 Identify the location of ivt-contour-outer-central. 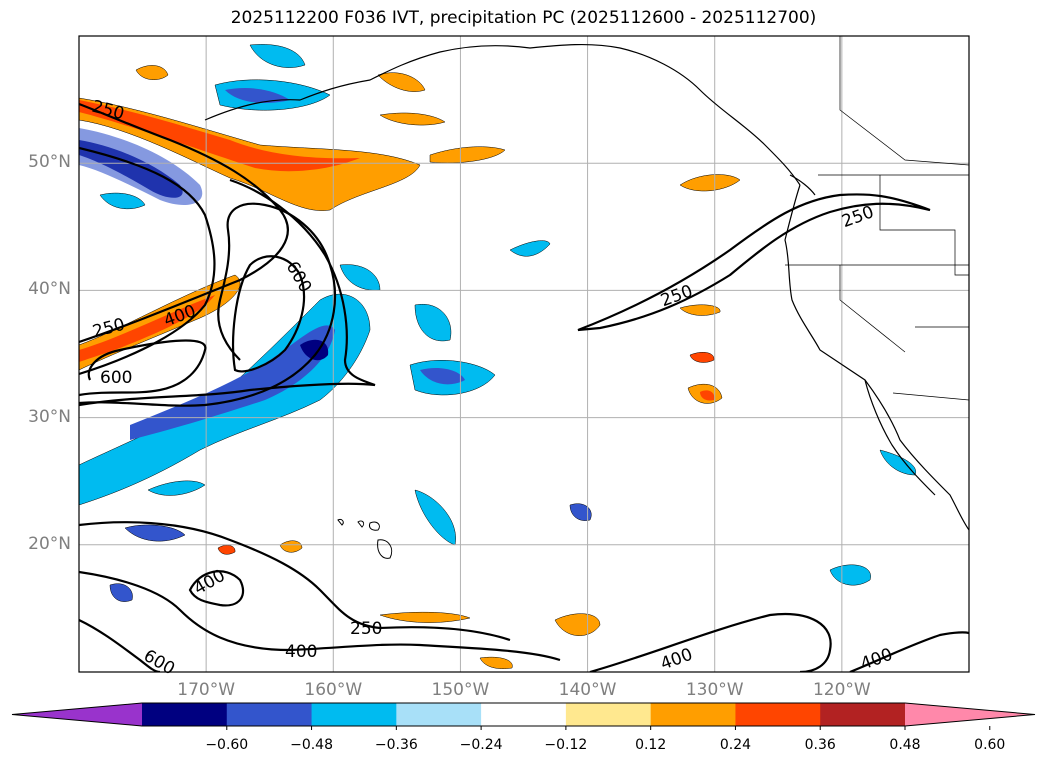
(227, 292).